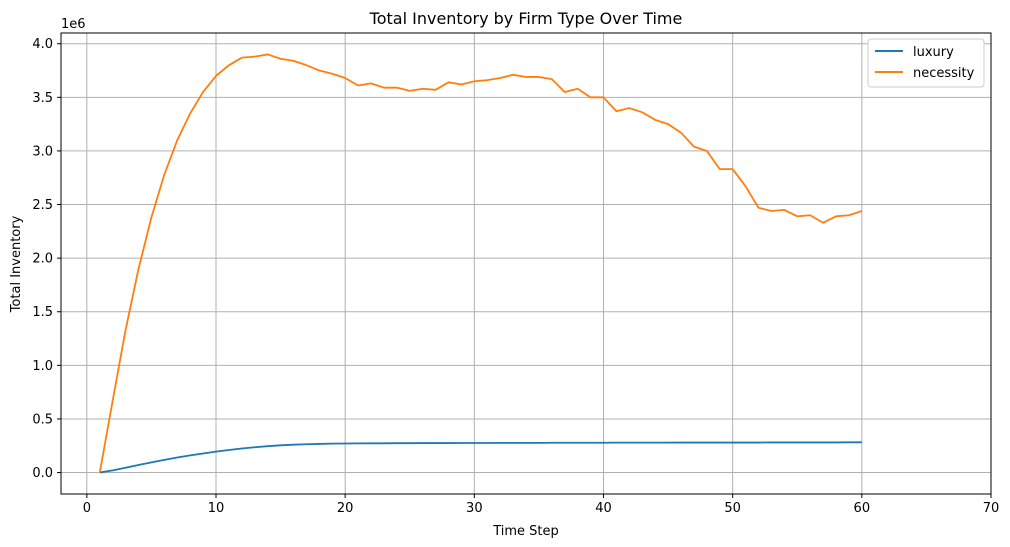 The width and height of the screenshot is (1010, 547). What do you see at coordinates (541, 505) in the screenshot?
I see `x-axis-ticks: 0 10 20 30 40 50 60 70` at bounding box center [541, 505].